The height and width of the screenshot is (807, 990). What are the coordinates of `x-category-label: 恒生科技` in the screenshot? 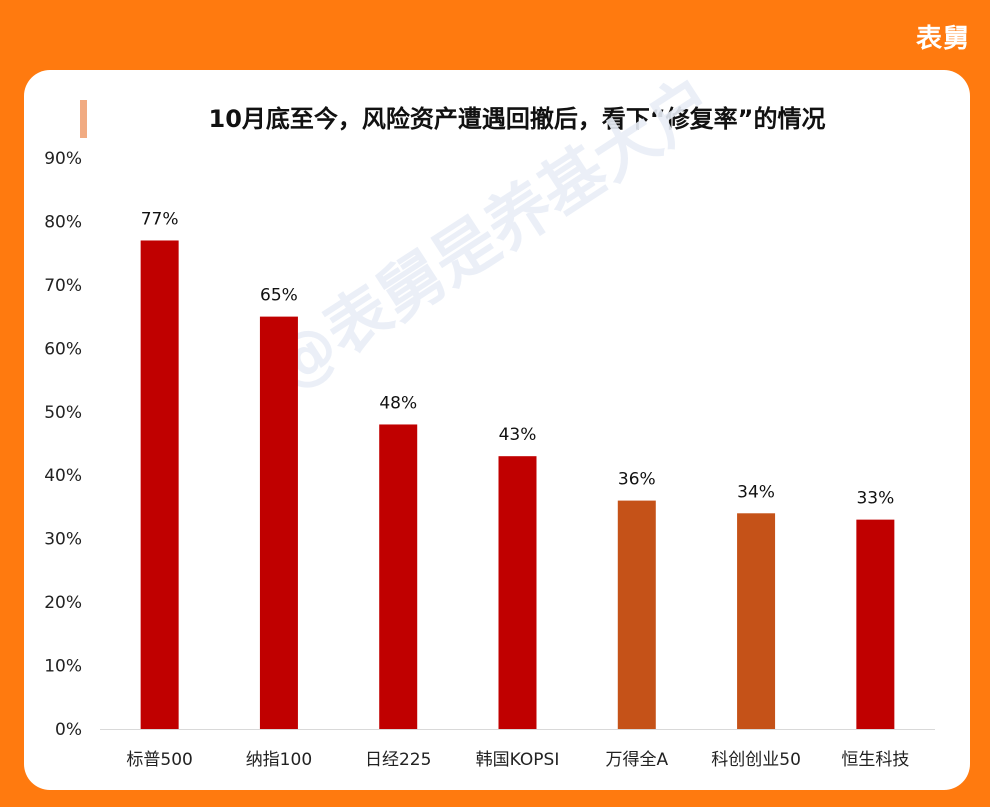 It's located at (875, 760).